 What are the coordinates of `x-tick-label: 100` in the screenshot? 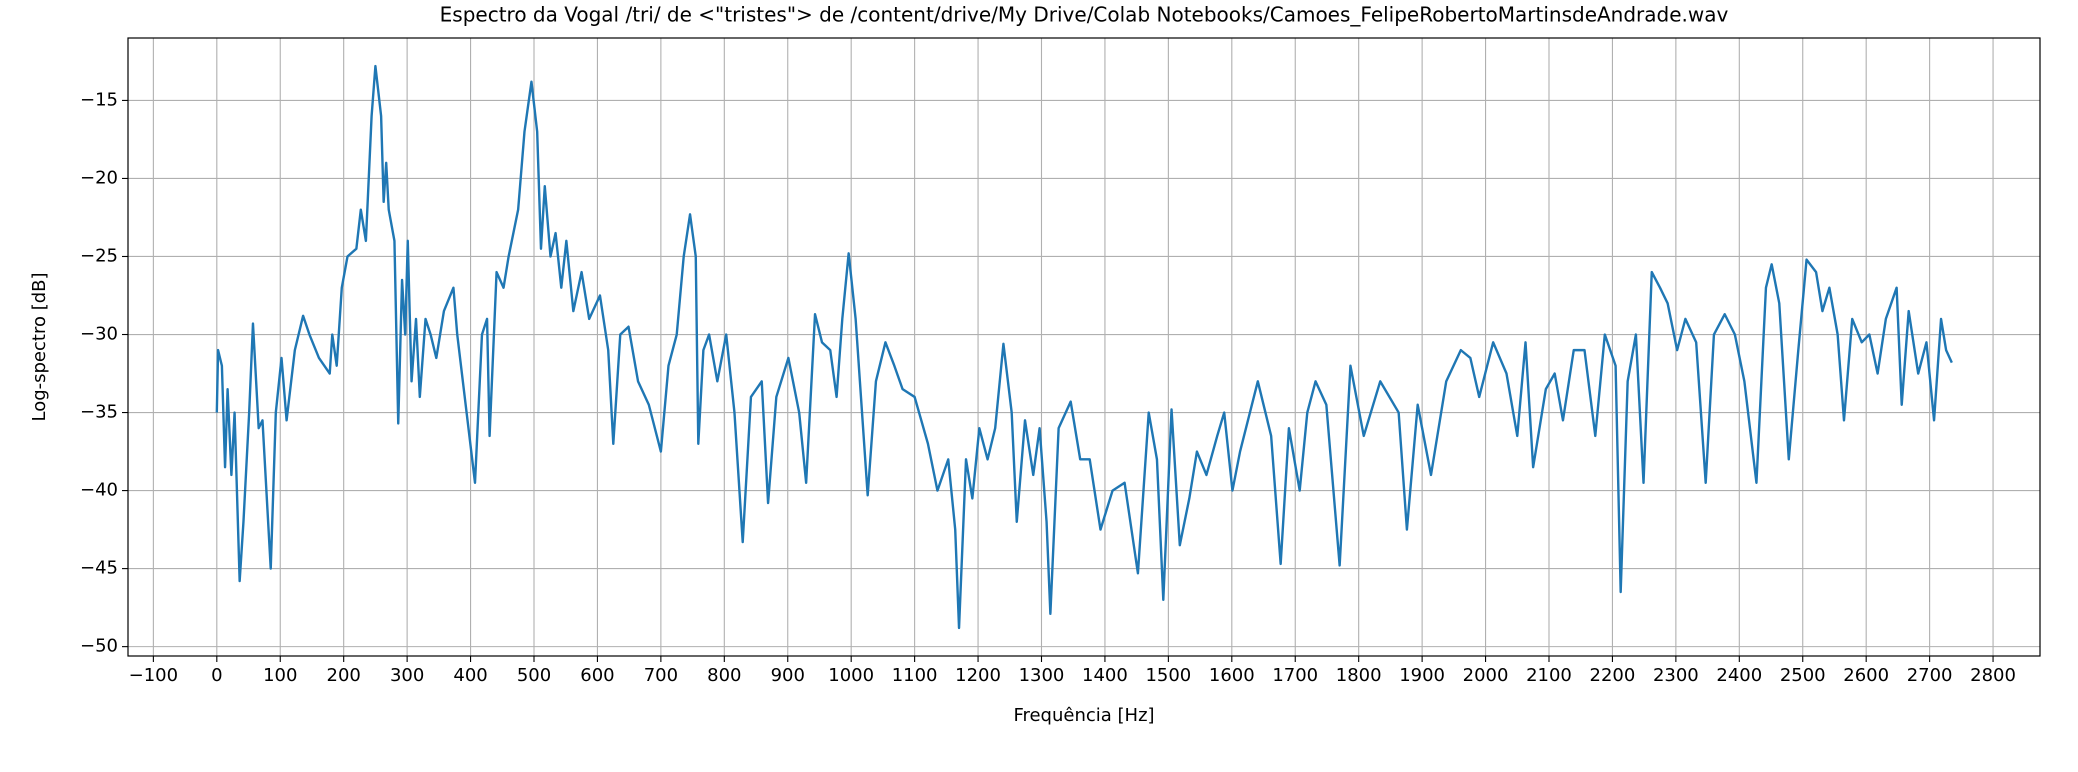 It's located at (280, 675).